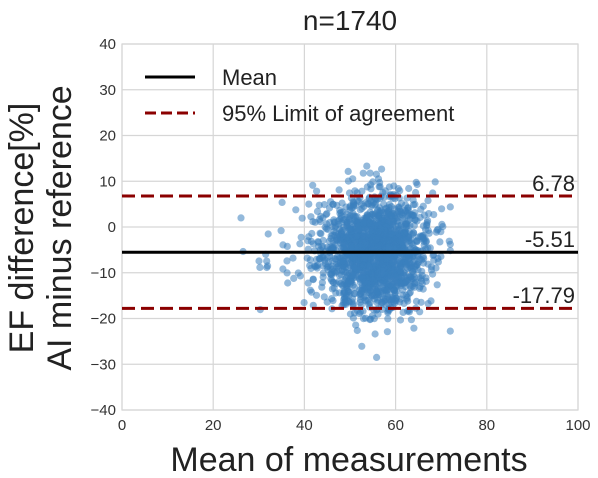  Describe the element at coordinates (395, 425) in the screenshot. I see `x-tick-label: 60` at that location.